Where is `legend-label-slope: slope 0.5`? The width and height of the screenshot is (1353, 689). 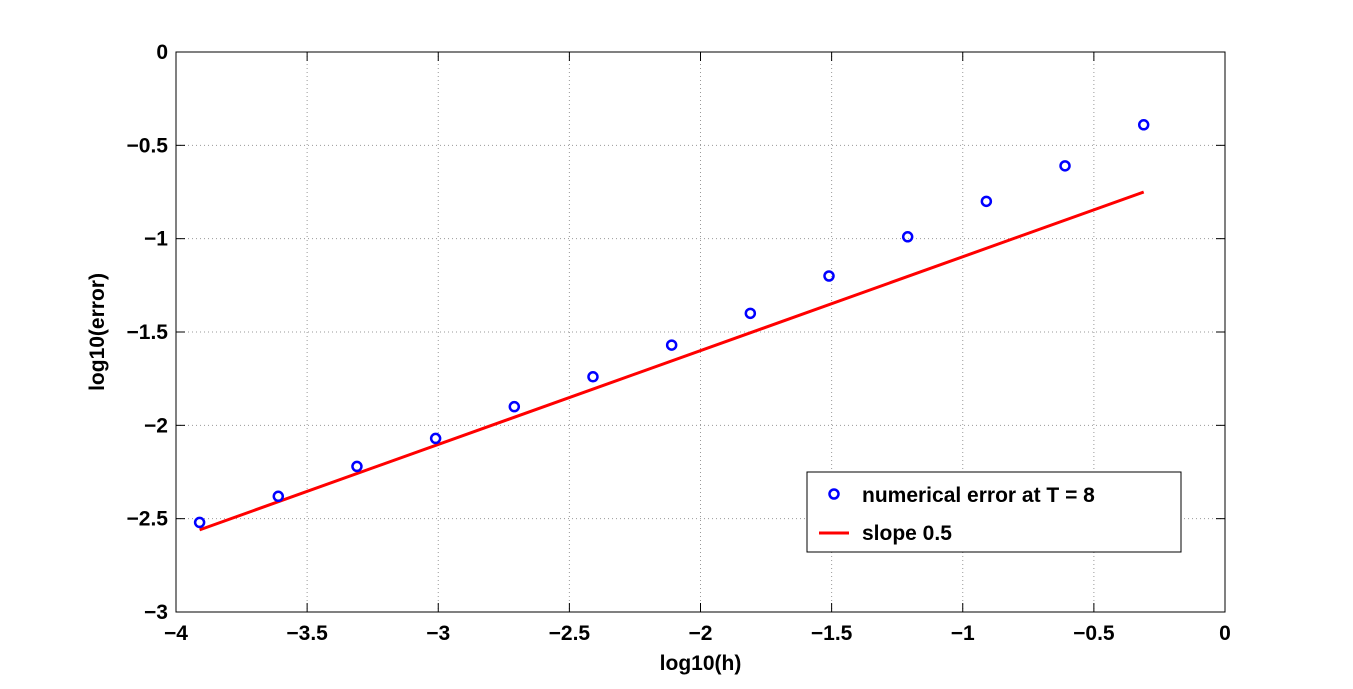 legend-label-slope: slope 0.5 is located at coordinates (907, 533).